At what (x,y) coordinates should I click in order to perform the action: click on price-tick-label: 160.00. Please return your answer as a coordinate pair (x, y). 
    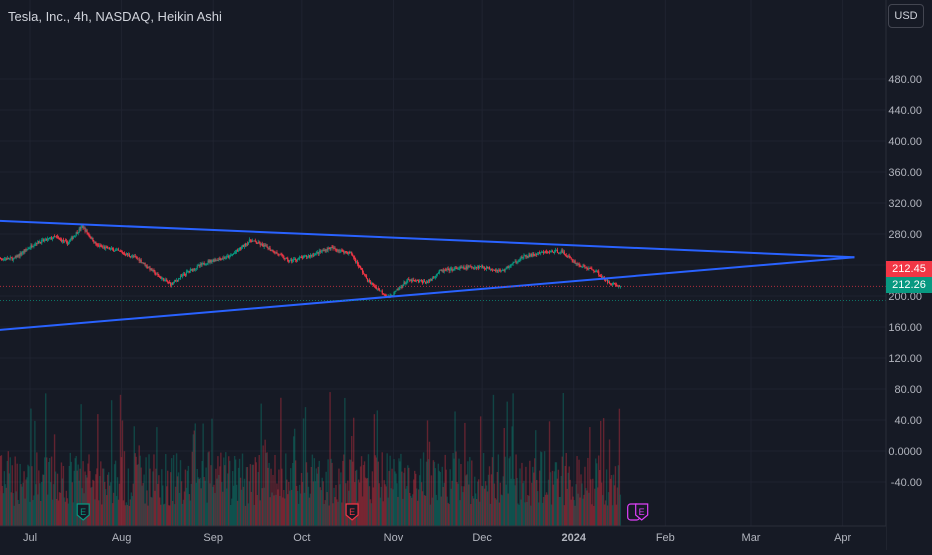
    Looking at the image, I should click on (905, 328).